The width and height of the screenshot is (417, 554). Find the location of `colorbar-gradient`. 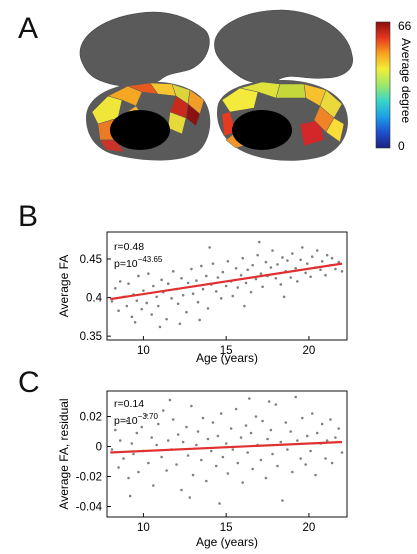

colorbar-gradient is located at coordinates (383, 85).